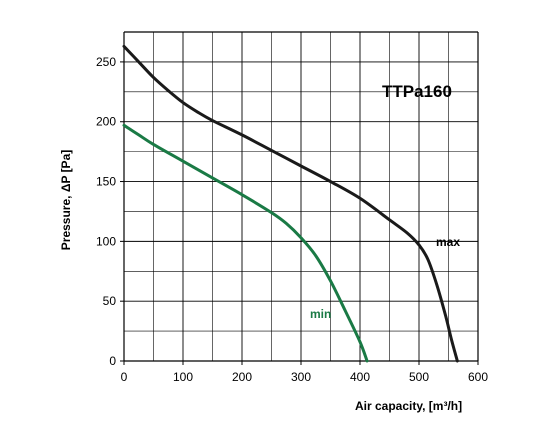  What do you see at coordinates (66, 200) in the screenshot?
I see `y-axis-label: Pressure, ΔP [Pa]` at bounding box center [66, 200].